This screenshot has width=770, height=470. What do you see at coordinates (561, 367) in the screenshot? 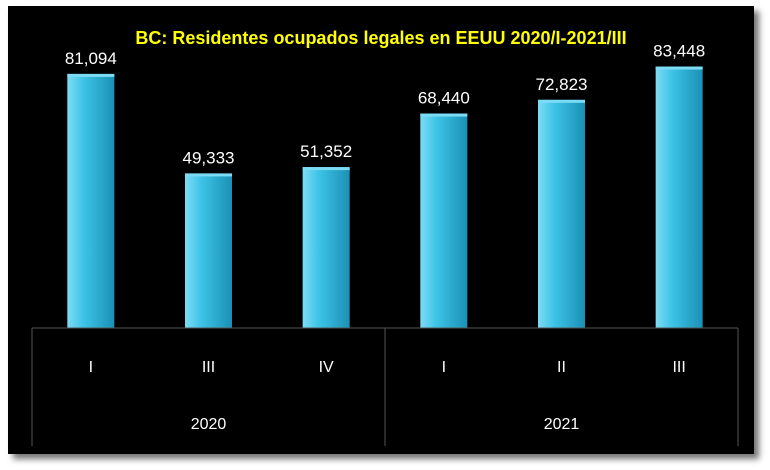
I see `tick-label: II` at bounding box center [561, 367].